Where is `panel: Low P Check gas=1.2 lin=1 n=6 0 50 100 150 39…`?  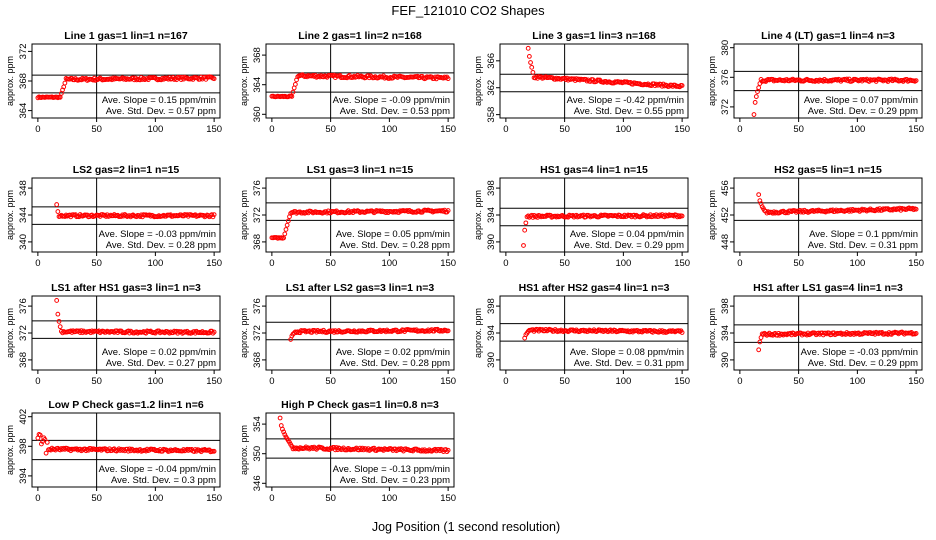
panel: Low P Check gas=1.2 lin=1 n=6 0 50 100 150 39… is located at coordinates (113, 451).